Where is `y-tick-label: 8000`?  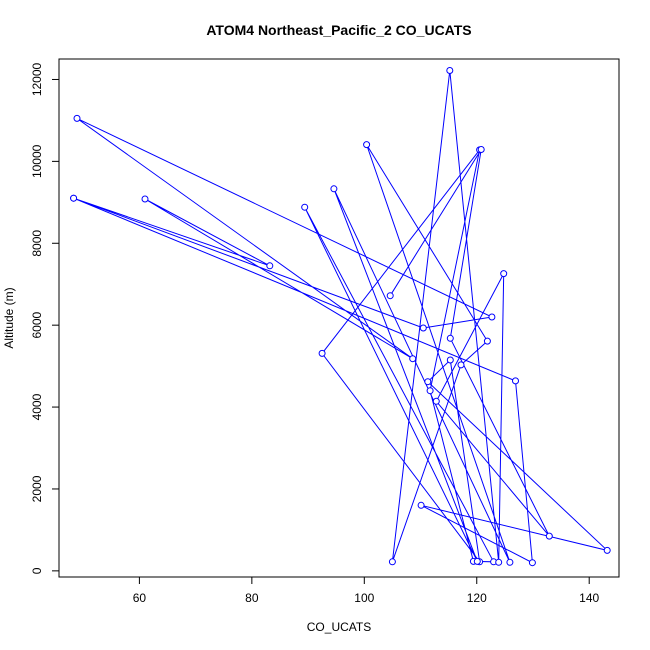
y-tick-label: 8000 is located at coordinates (37, 243).